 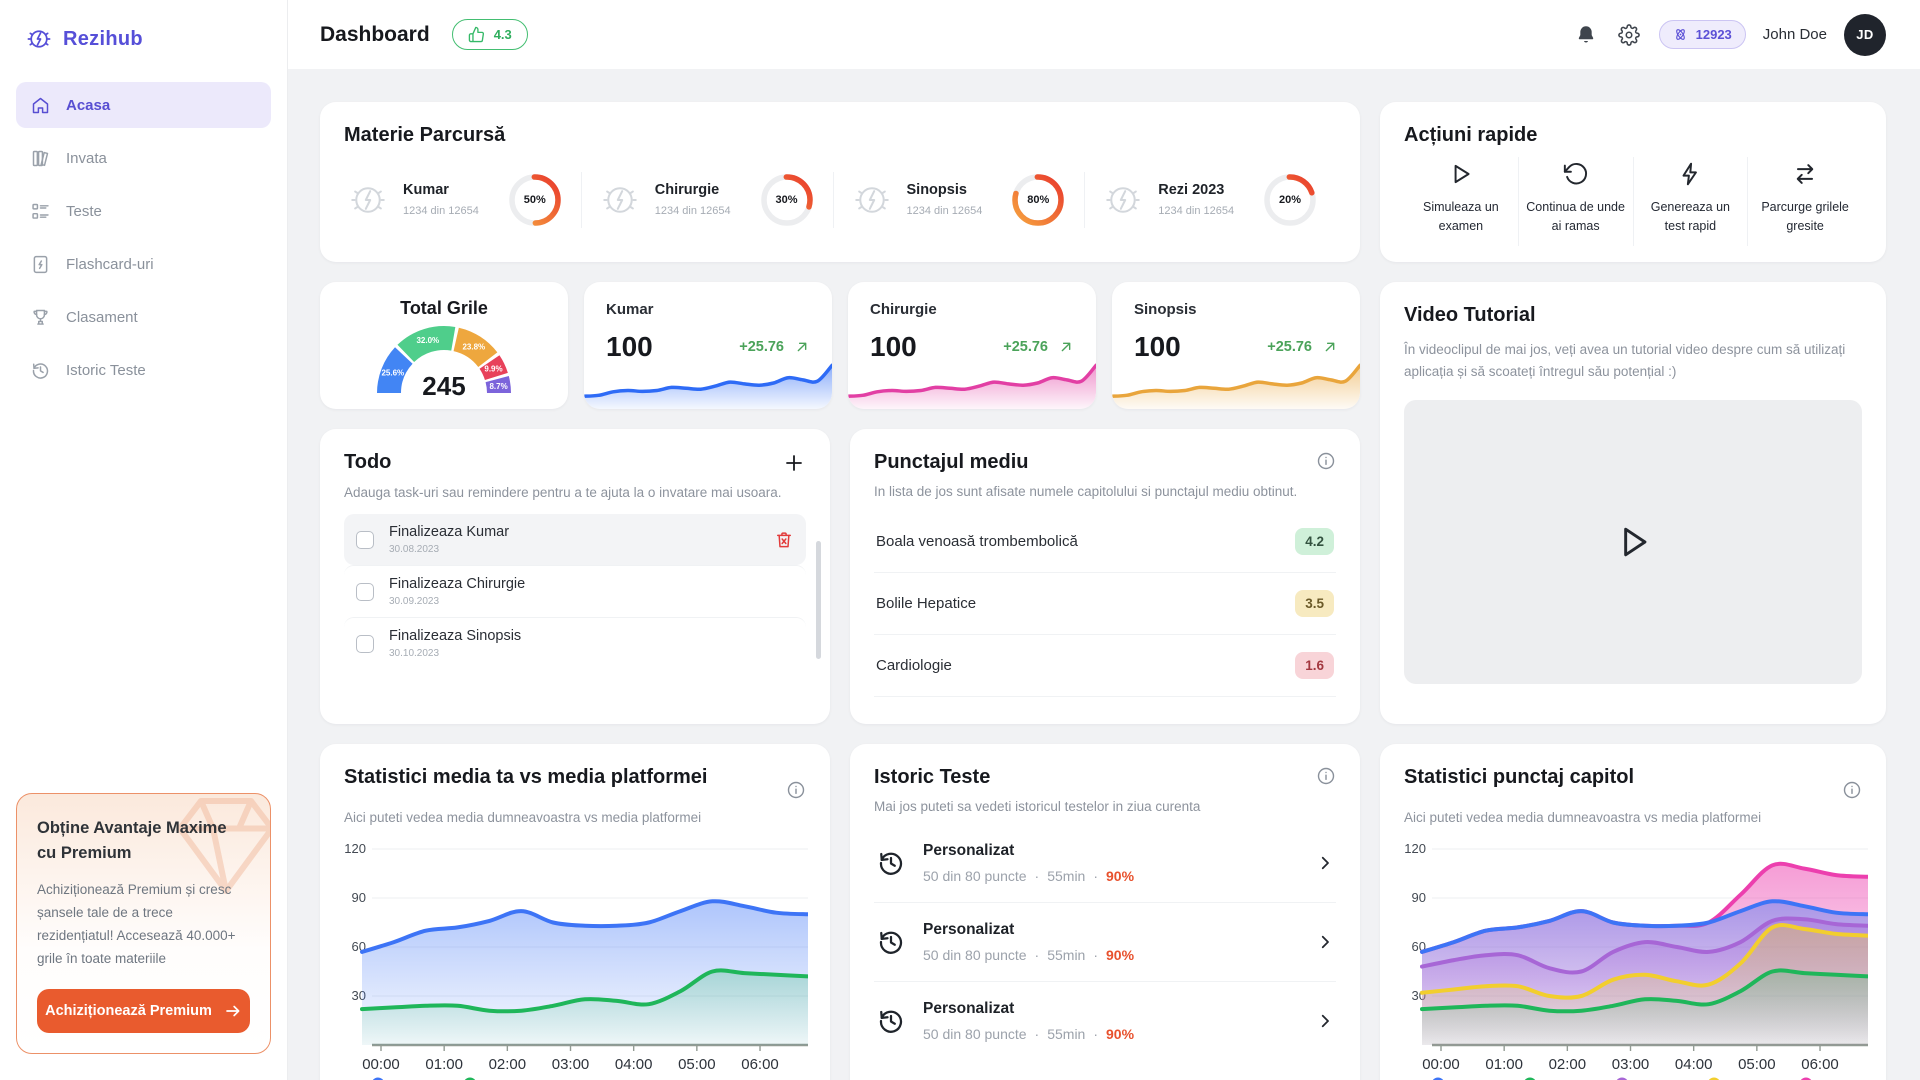 I want to click on subject-sinopsis: Sinopsis 1234 din 12654 80%, so click(x=958, y=199).